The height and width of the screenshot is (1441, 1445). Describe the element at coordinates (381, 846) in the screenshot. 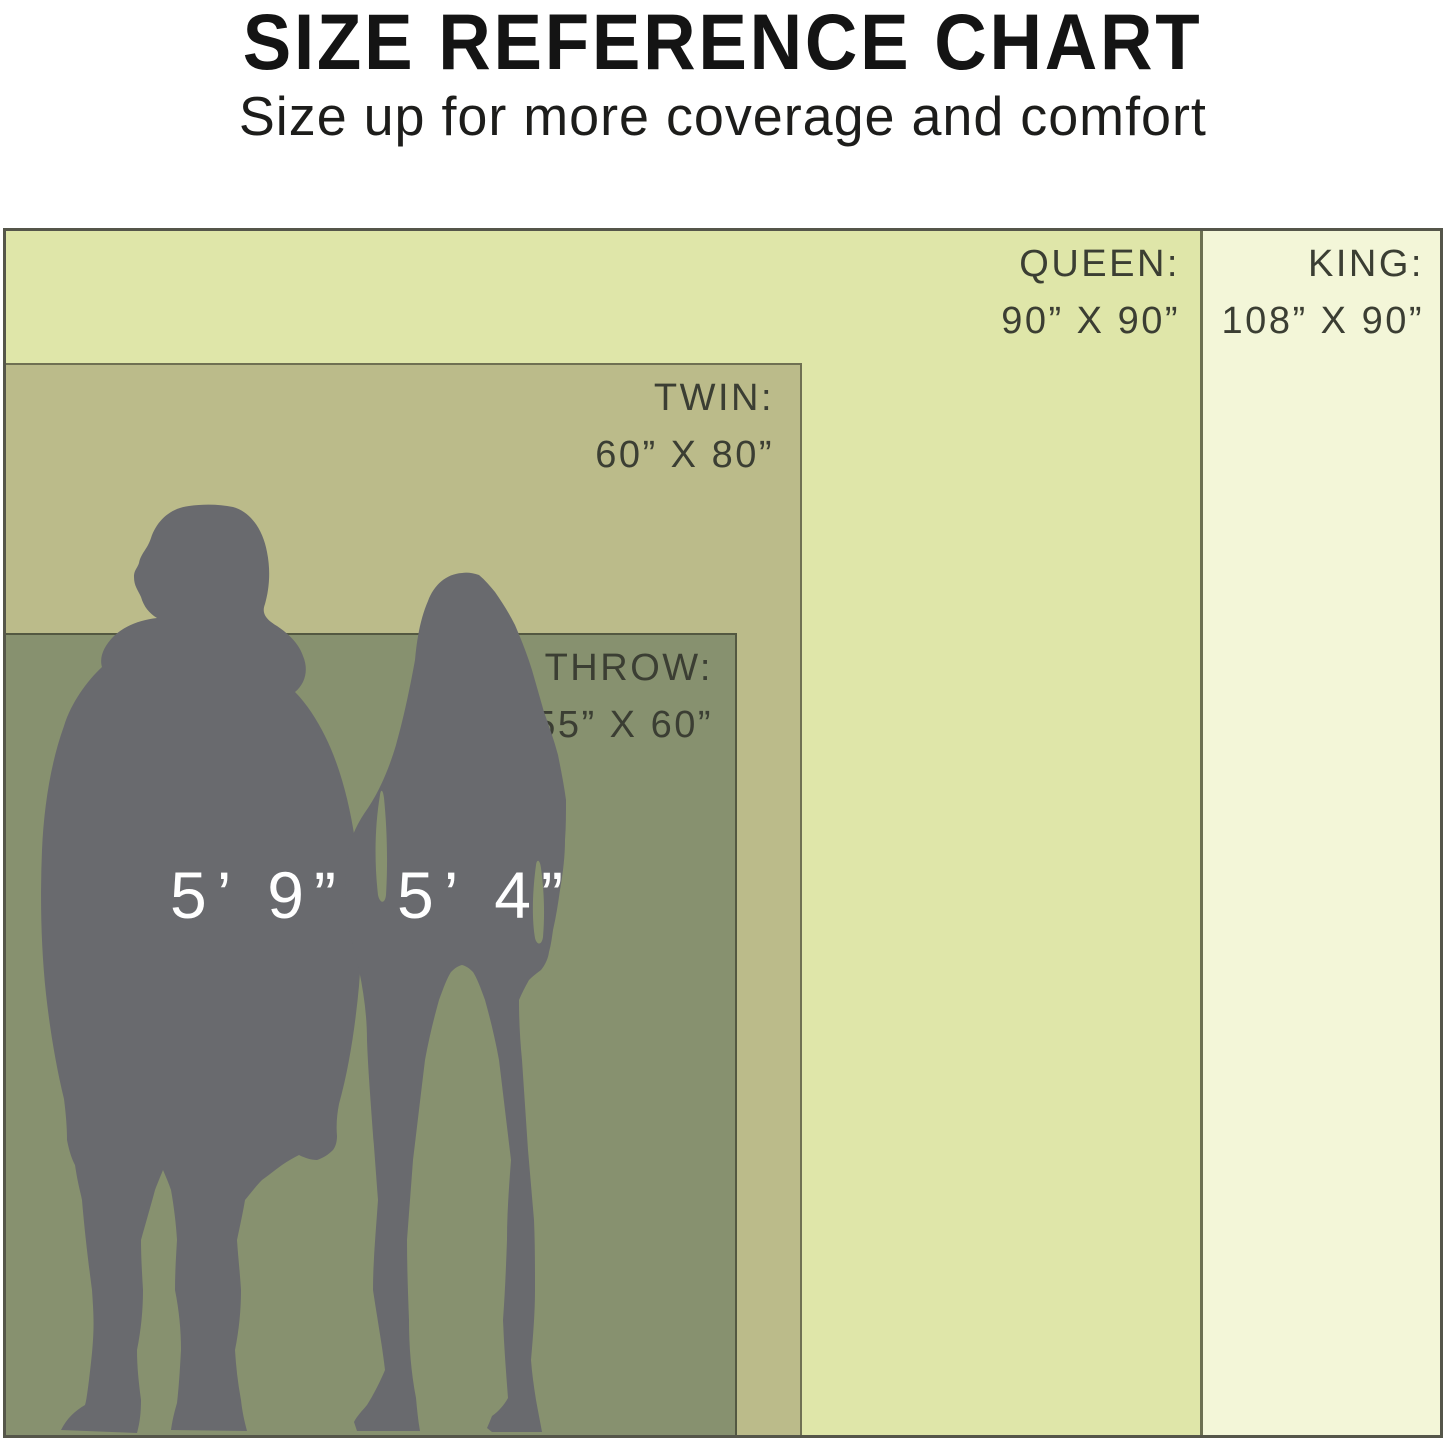

I see `woman-arm-gap-left` at that location.